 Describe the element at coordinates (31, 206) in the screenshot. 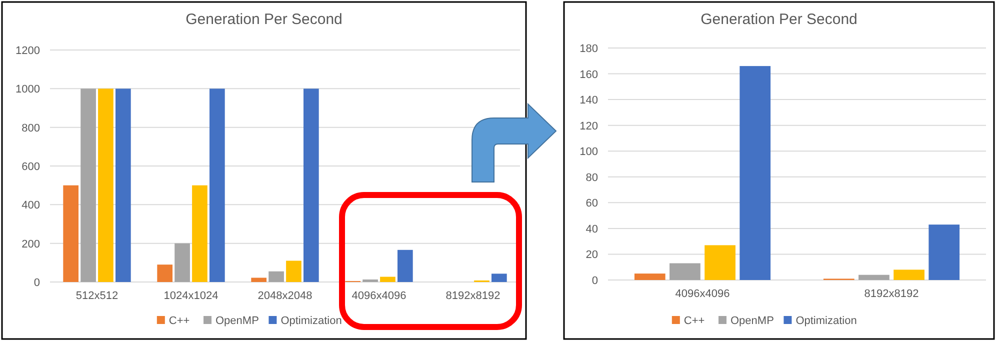

I see `y-tick-label: 400` at that location.